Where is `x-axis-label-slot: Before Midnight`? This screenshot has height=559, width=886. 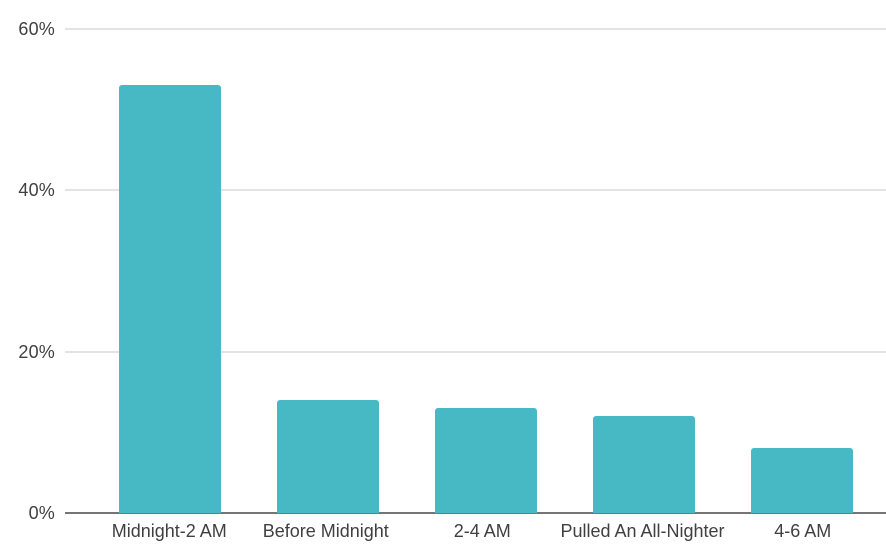
x-axis-label-slot: Before Midnight is located at coordinates (325, 531).